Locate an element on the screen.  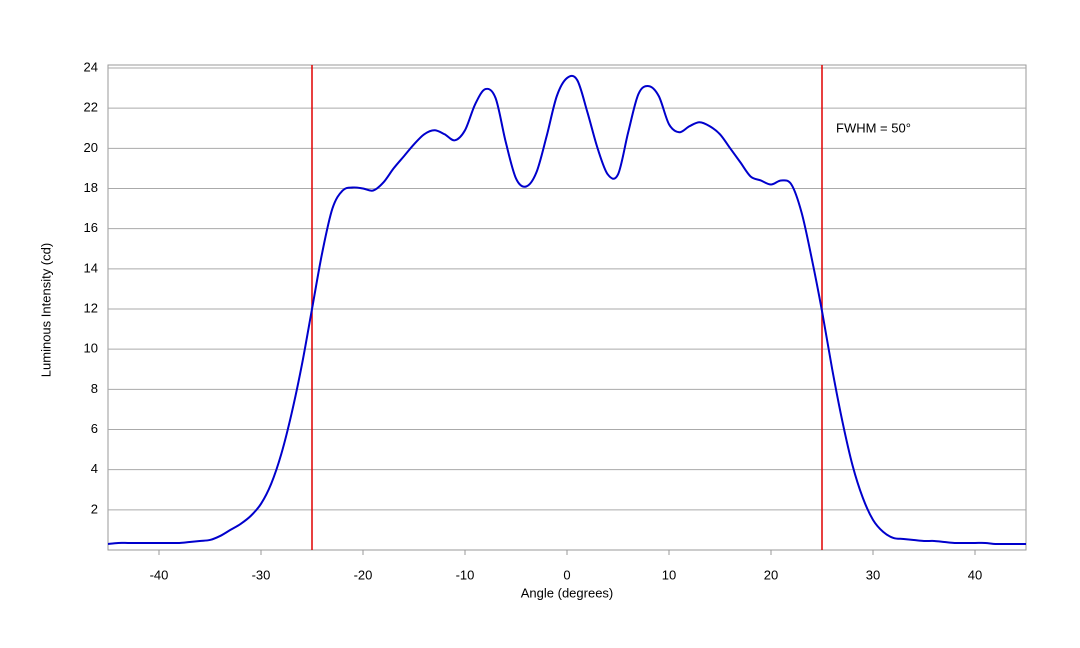
y-tick-label: 22 is located at coordinates (91, 107).